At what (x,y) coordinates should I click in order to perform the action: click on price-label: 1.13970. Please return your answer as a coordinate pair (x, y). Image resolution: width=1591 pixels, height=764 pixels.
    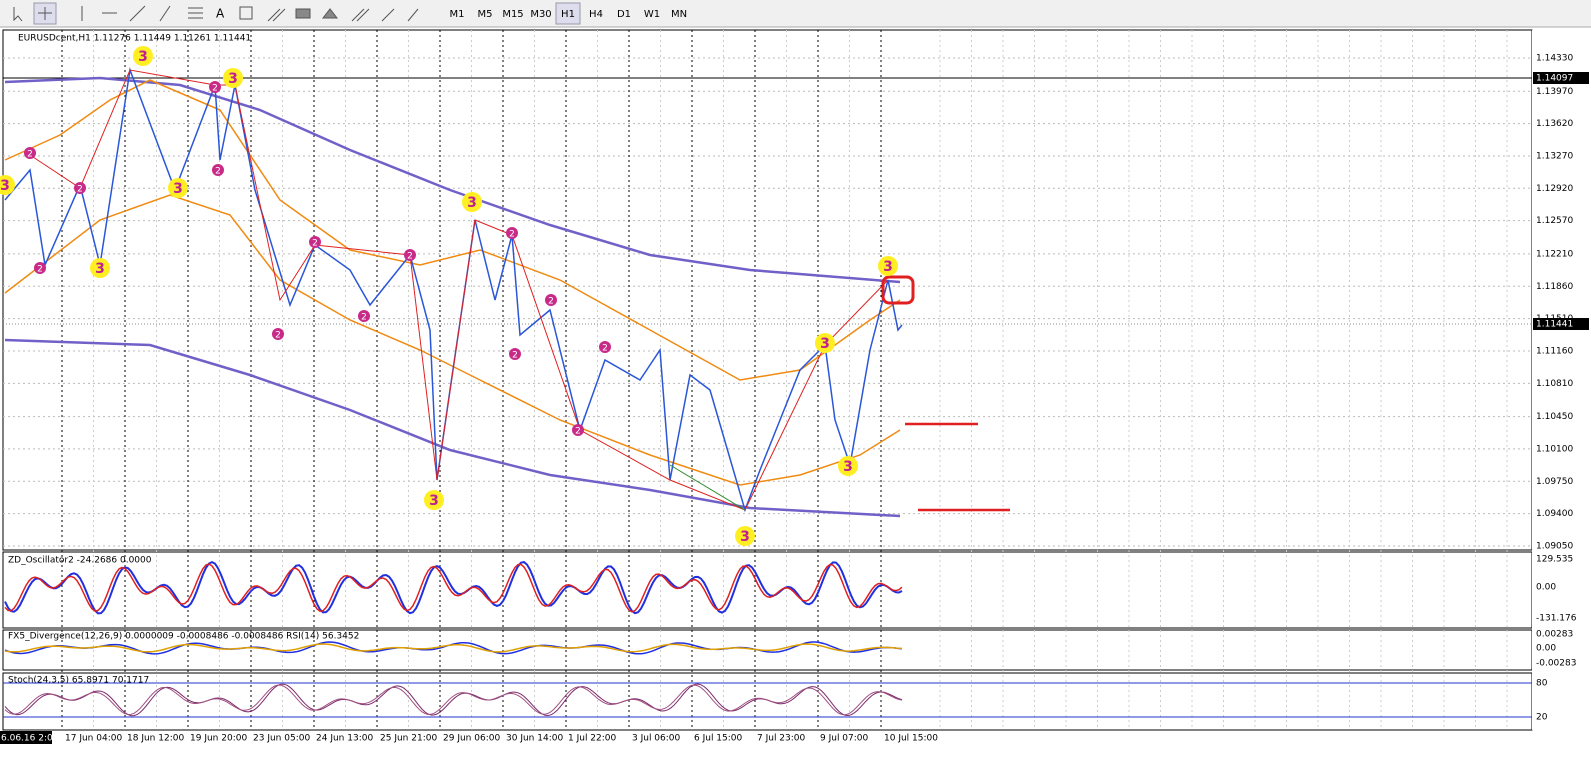
    Looking at the image, I should click on (1554, 92).